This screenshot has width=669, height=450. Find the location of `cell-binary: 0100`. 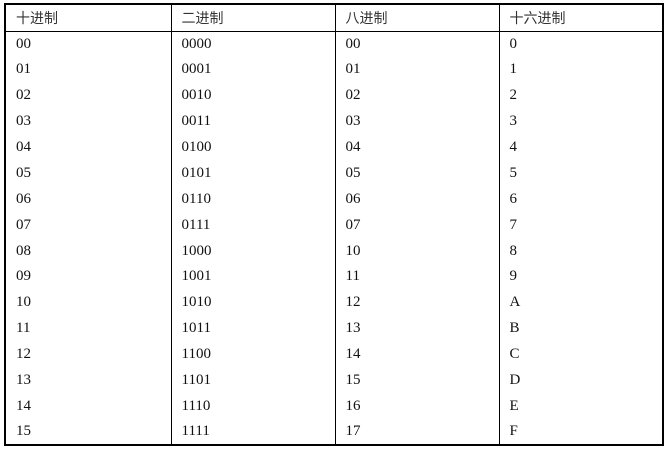

cell-binary: 0100 is located at coordinates (252, 147).